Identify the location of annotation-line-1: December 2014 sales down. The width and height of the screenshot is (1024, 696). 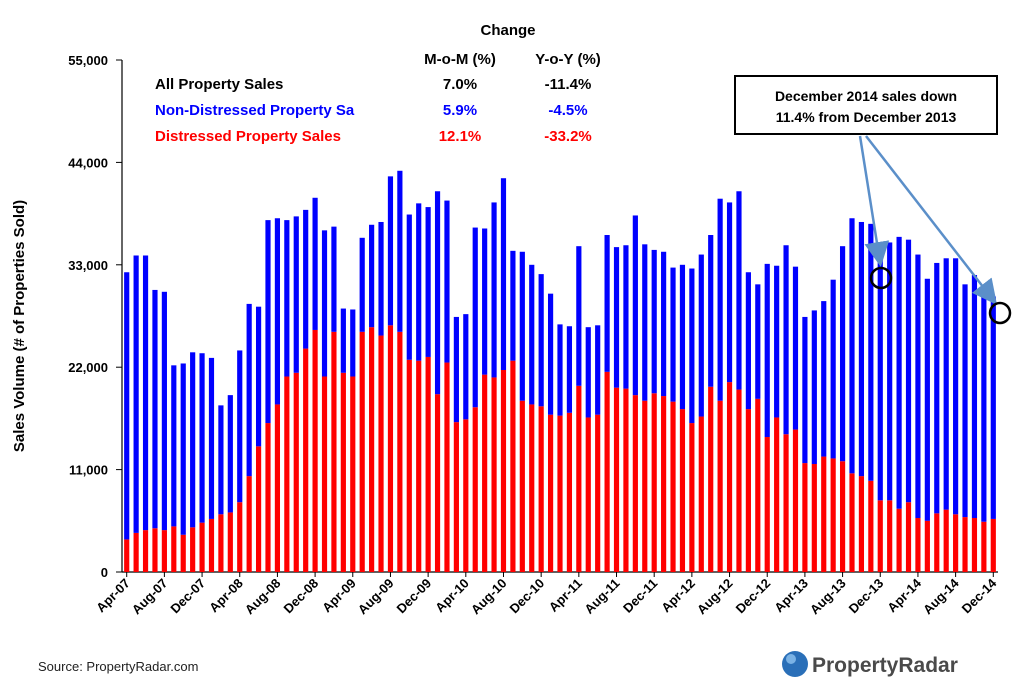
(866, 96).